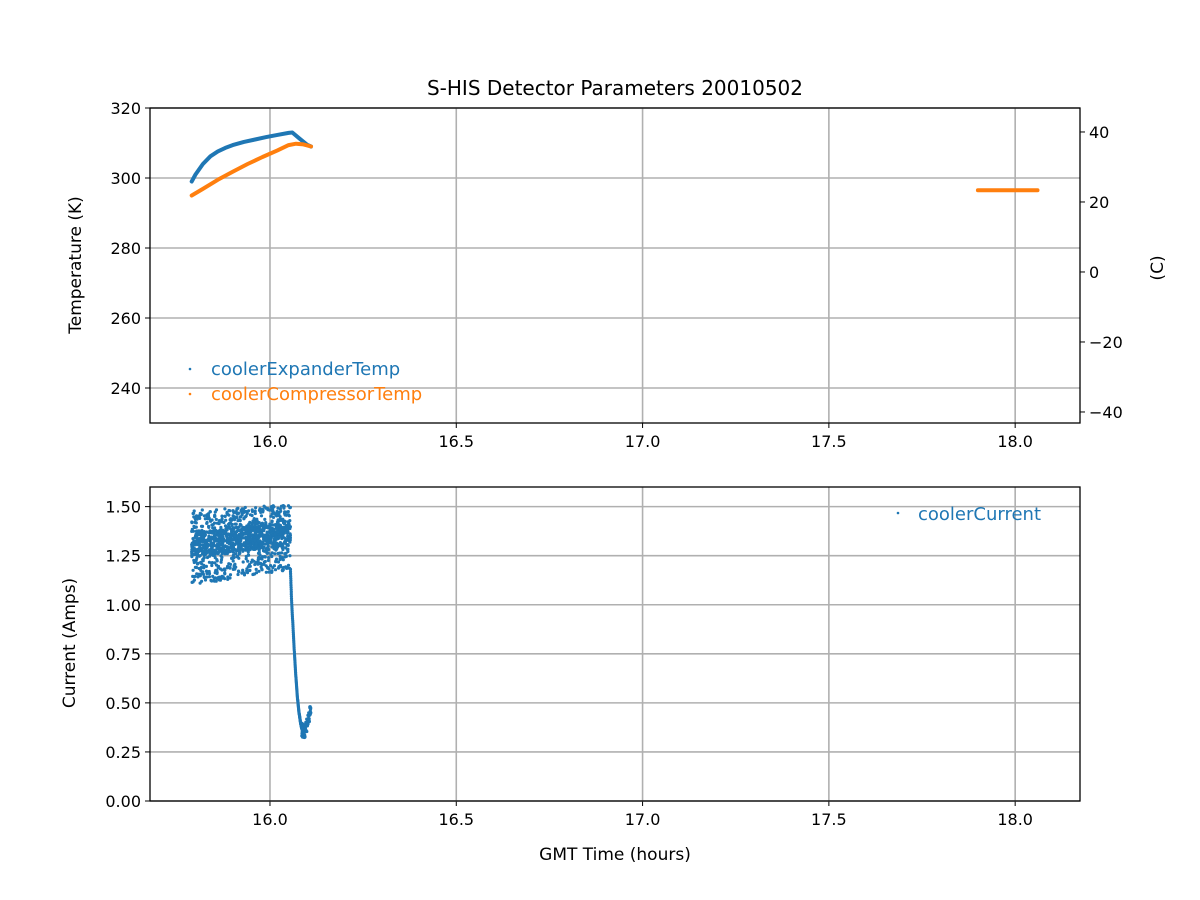 The image size is (1200, 900). I want to click on bottom-x-axis-label: GMT Time (hours), so click(615, 855).